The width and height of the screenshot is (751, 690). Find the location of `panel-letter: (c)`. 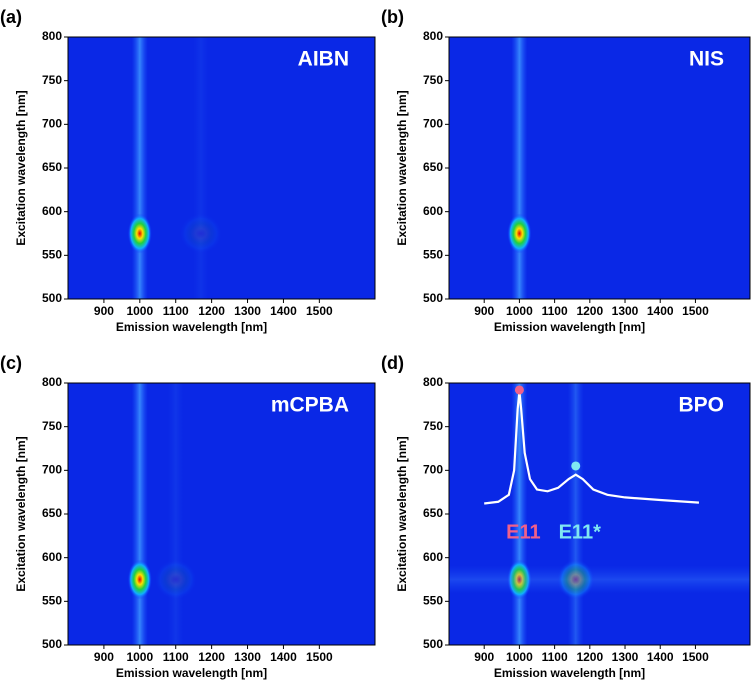

panel-letter: (c) is located at coordinates (11, 363).